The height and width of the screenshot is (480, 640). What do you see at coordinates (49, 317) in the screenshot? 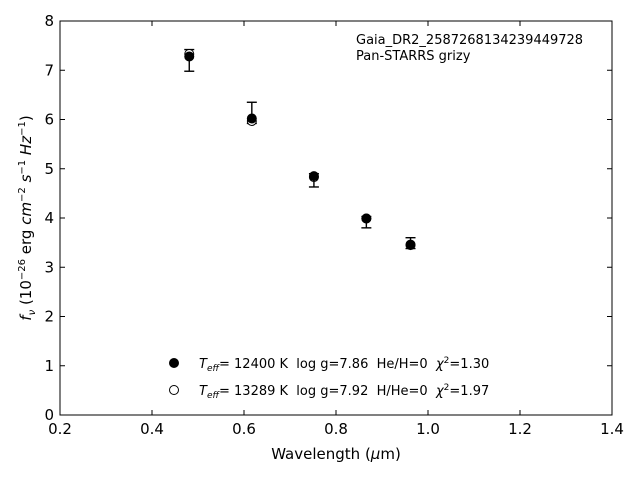
I see `y-tick-label-2: 2` at bounding box center [49, 317].